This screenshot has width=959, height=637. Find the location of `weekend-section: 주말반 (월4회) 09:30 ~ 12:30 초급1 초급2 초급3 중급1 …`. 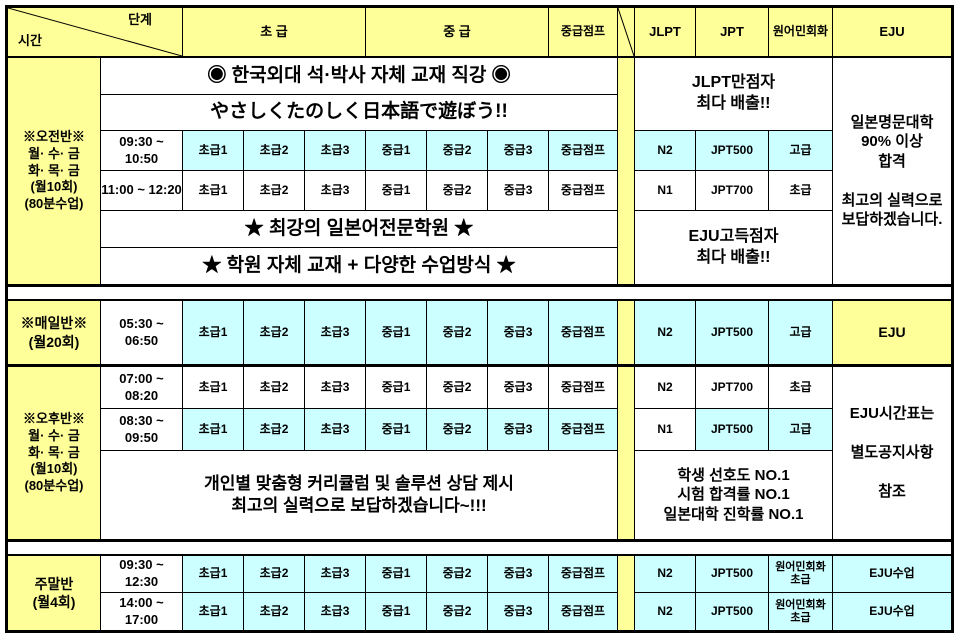

weekend-section: 주말반 (월4회) 09:30 ~ 12:30 초급1 초급2 초급3 중급1 … is located at coordinates (479, 593).